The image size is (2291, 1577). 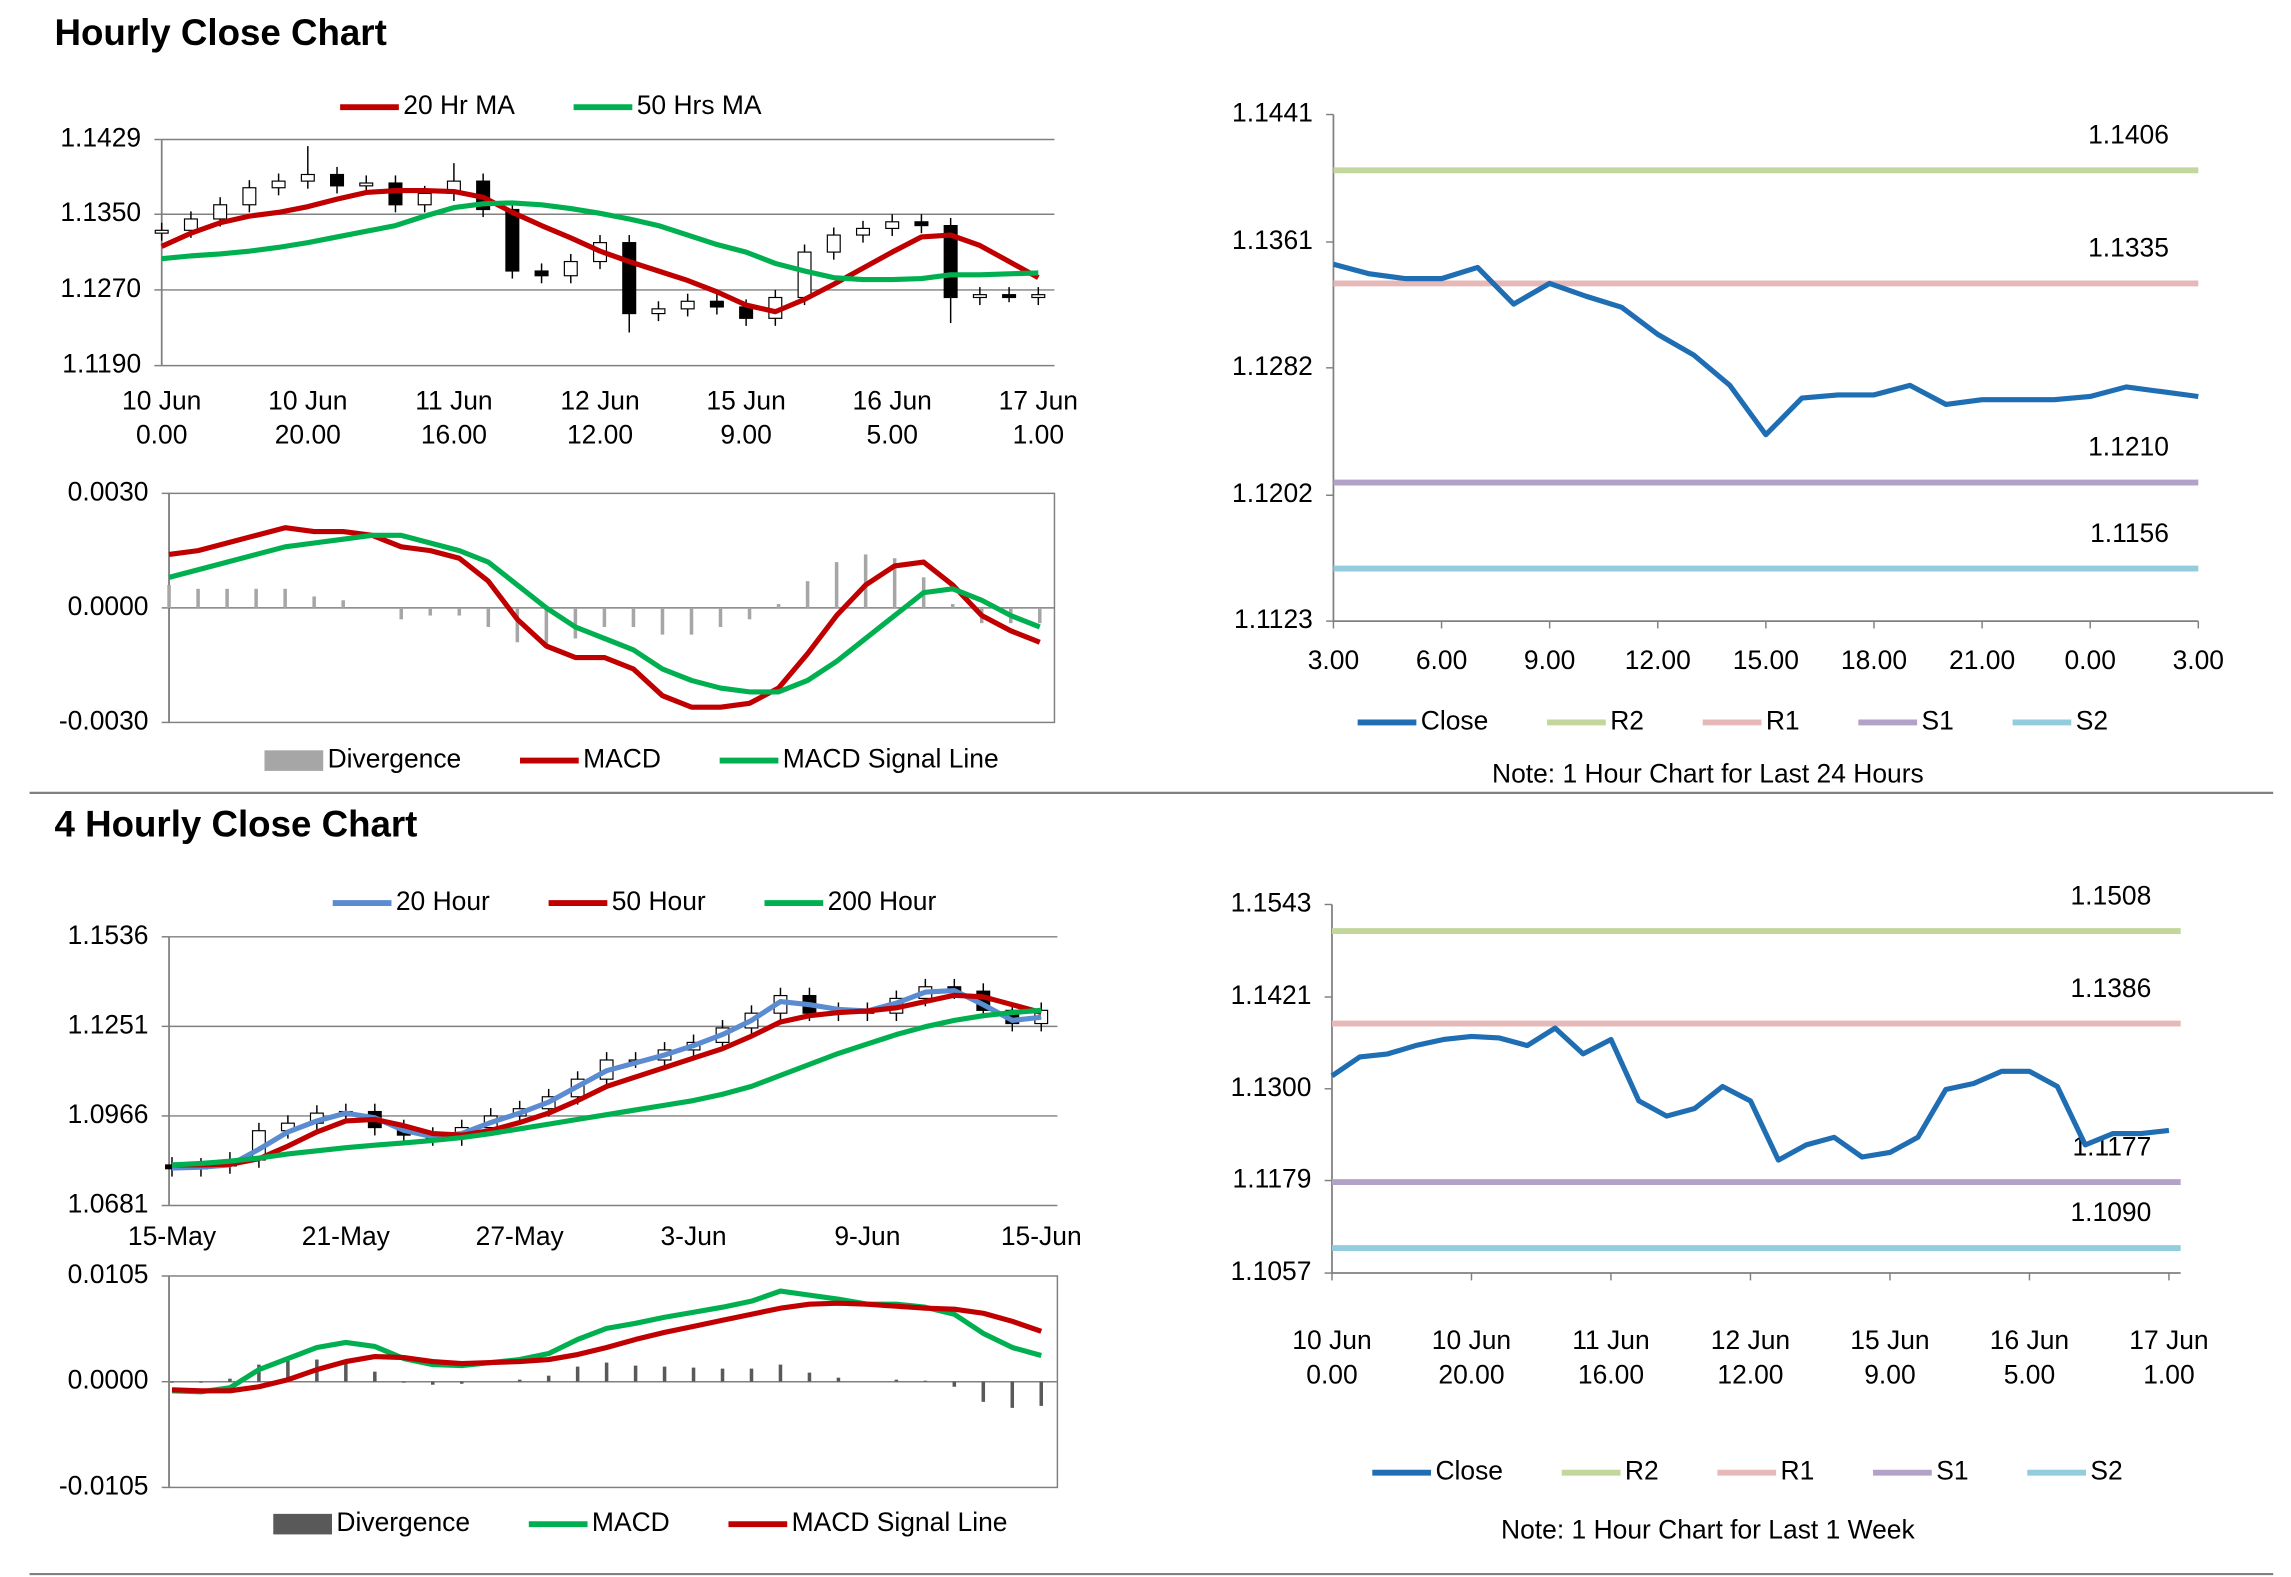 What do you see at coordinates (100, 137) in the screenshot?
I see `y-tick-label: 1.1429` at bounding box center [100, 137].